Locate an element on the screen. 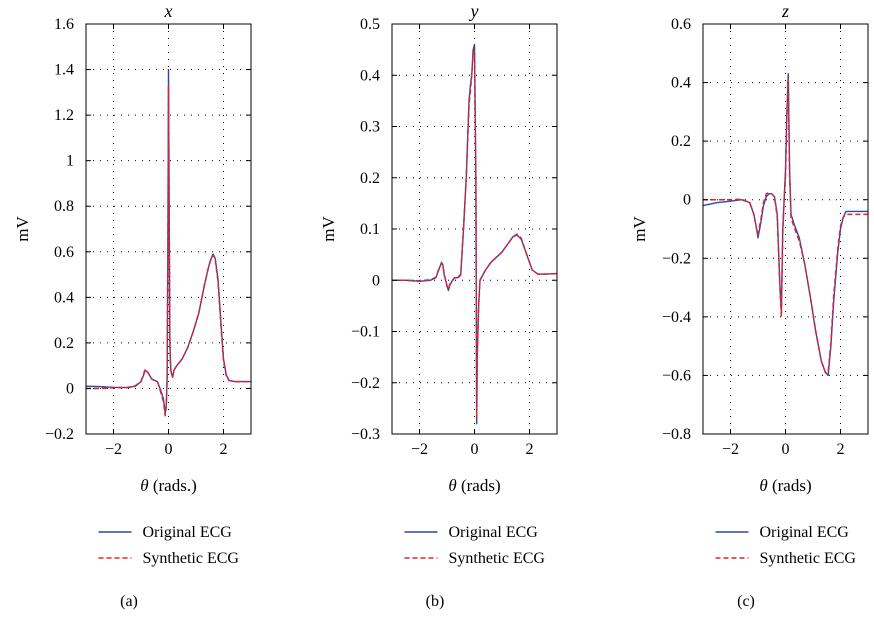 Image resolution: width=874 pixels, height=617 pixels. y-tick-label: −0.3 is located at coordinates (365, 434).